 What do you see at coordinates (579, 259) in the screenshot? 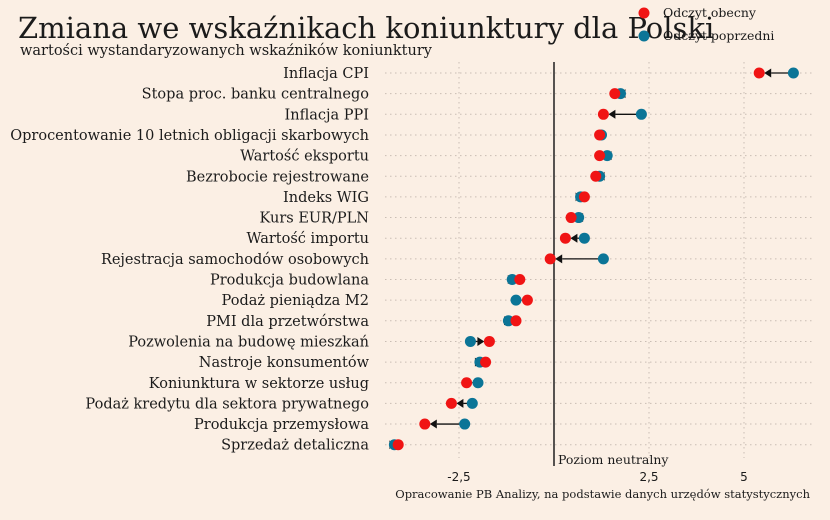
I see `change-arrow` at bounding box center [579, 259].